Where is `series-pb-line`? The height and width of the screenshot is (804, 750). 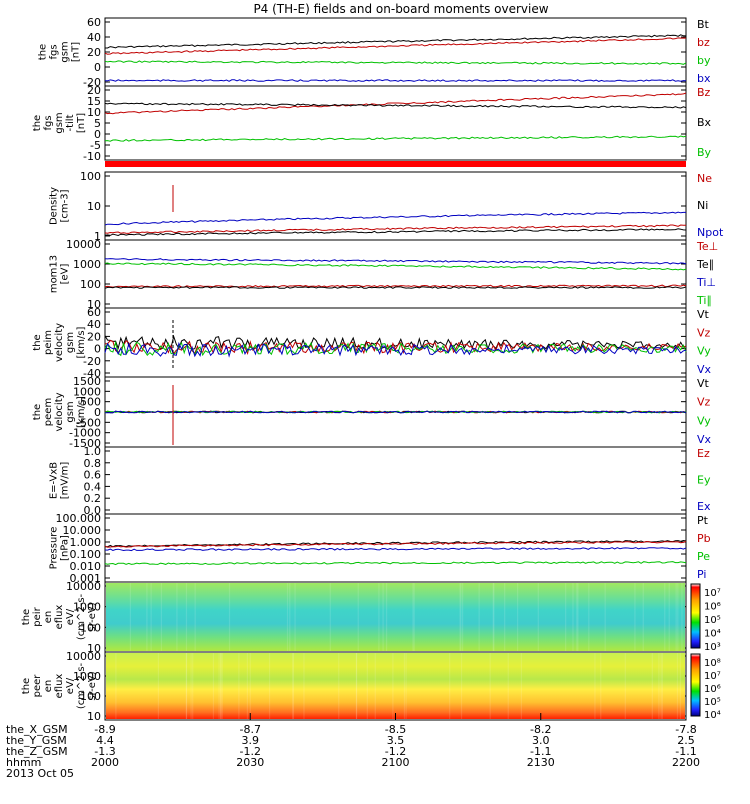 series-pb-line is located at coordinates (395, 544).